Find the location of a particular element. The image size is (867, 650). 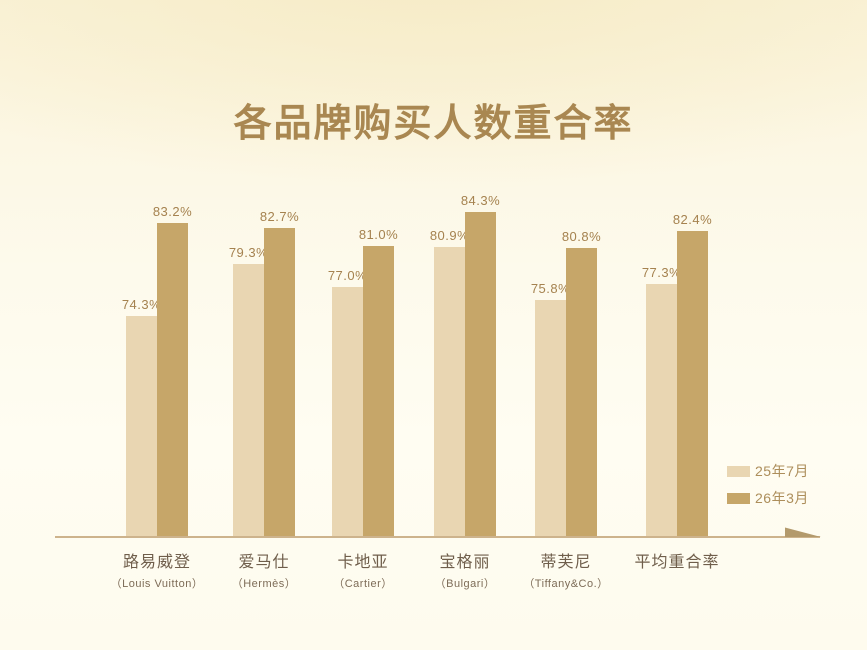

value-label: 80.9% is located at coordinates (449, 235).